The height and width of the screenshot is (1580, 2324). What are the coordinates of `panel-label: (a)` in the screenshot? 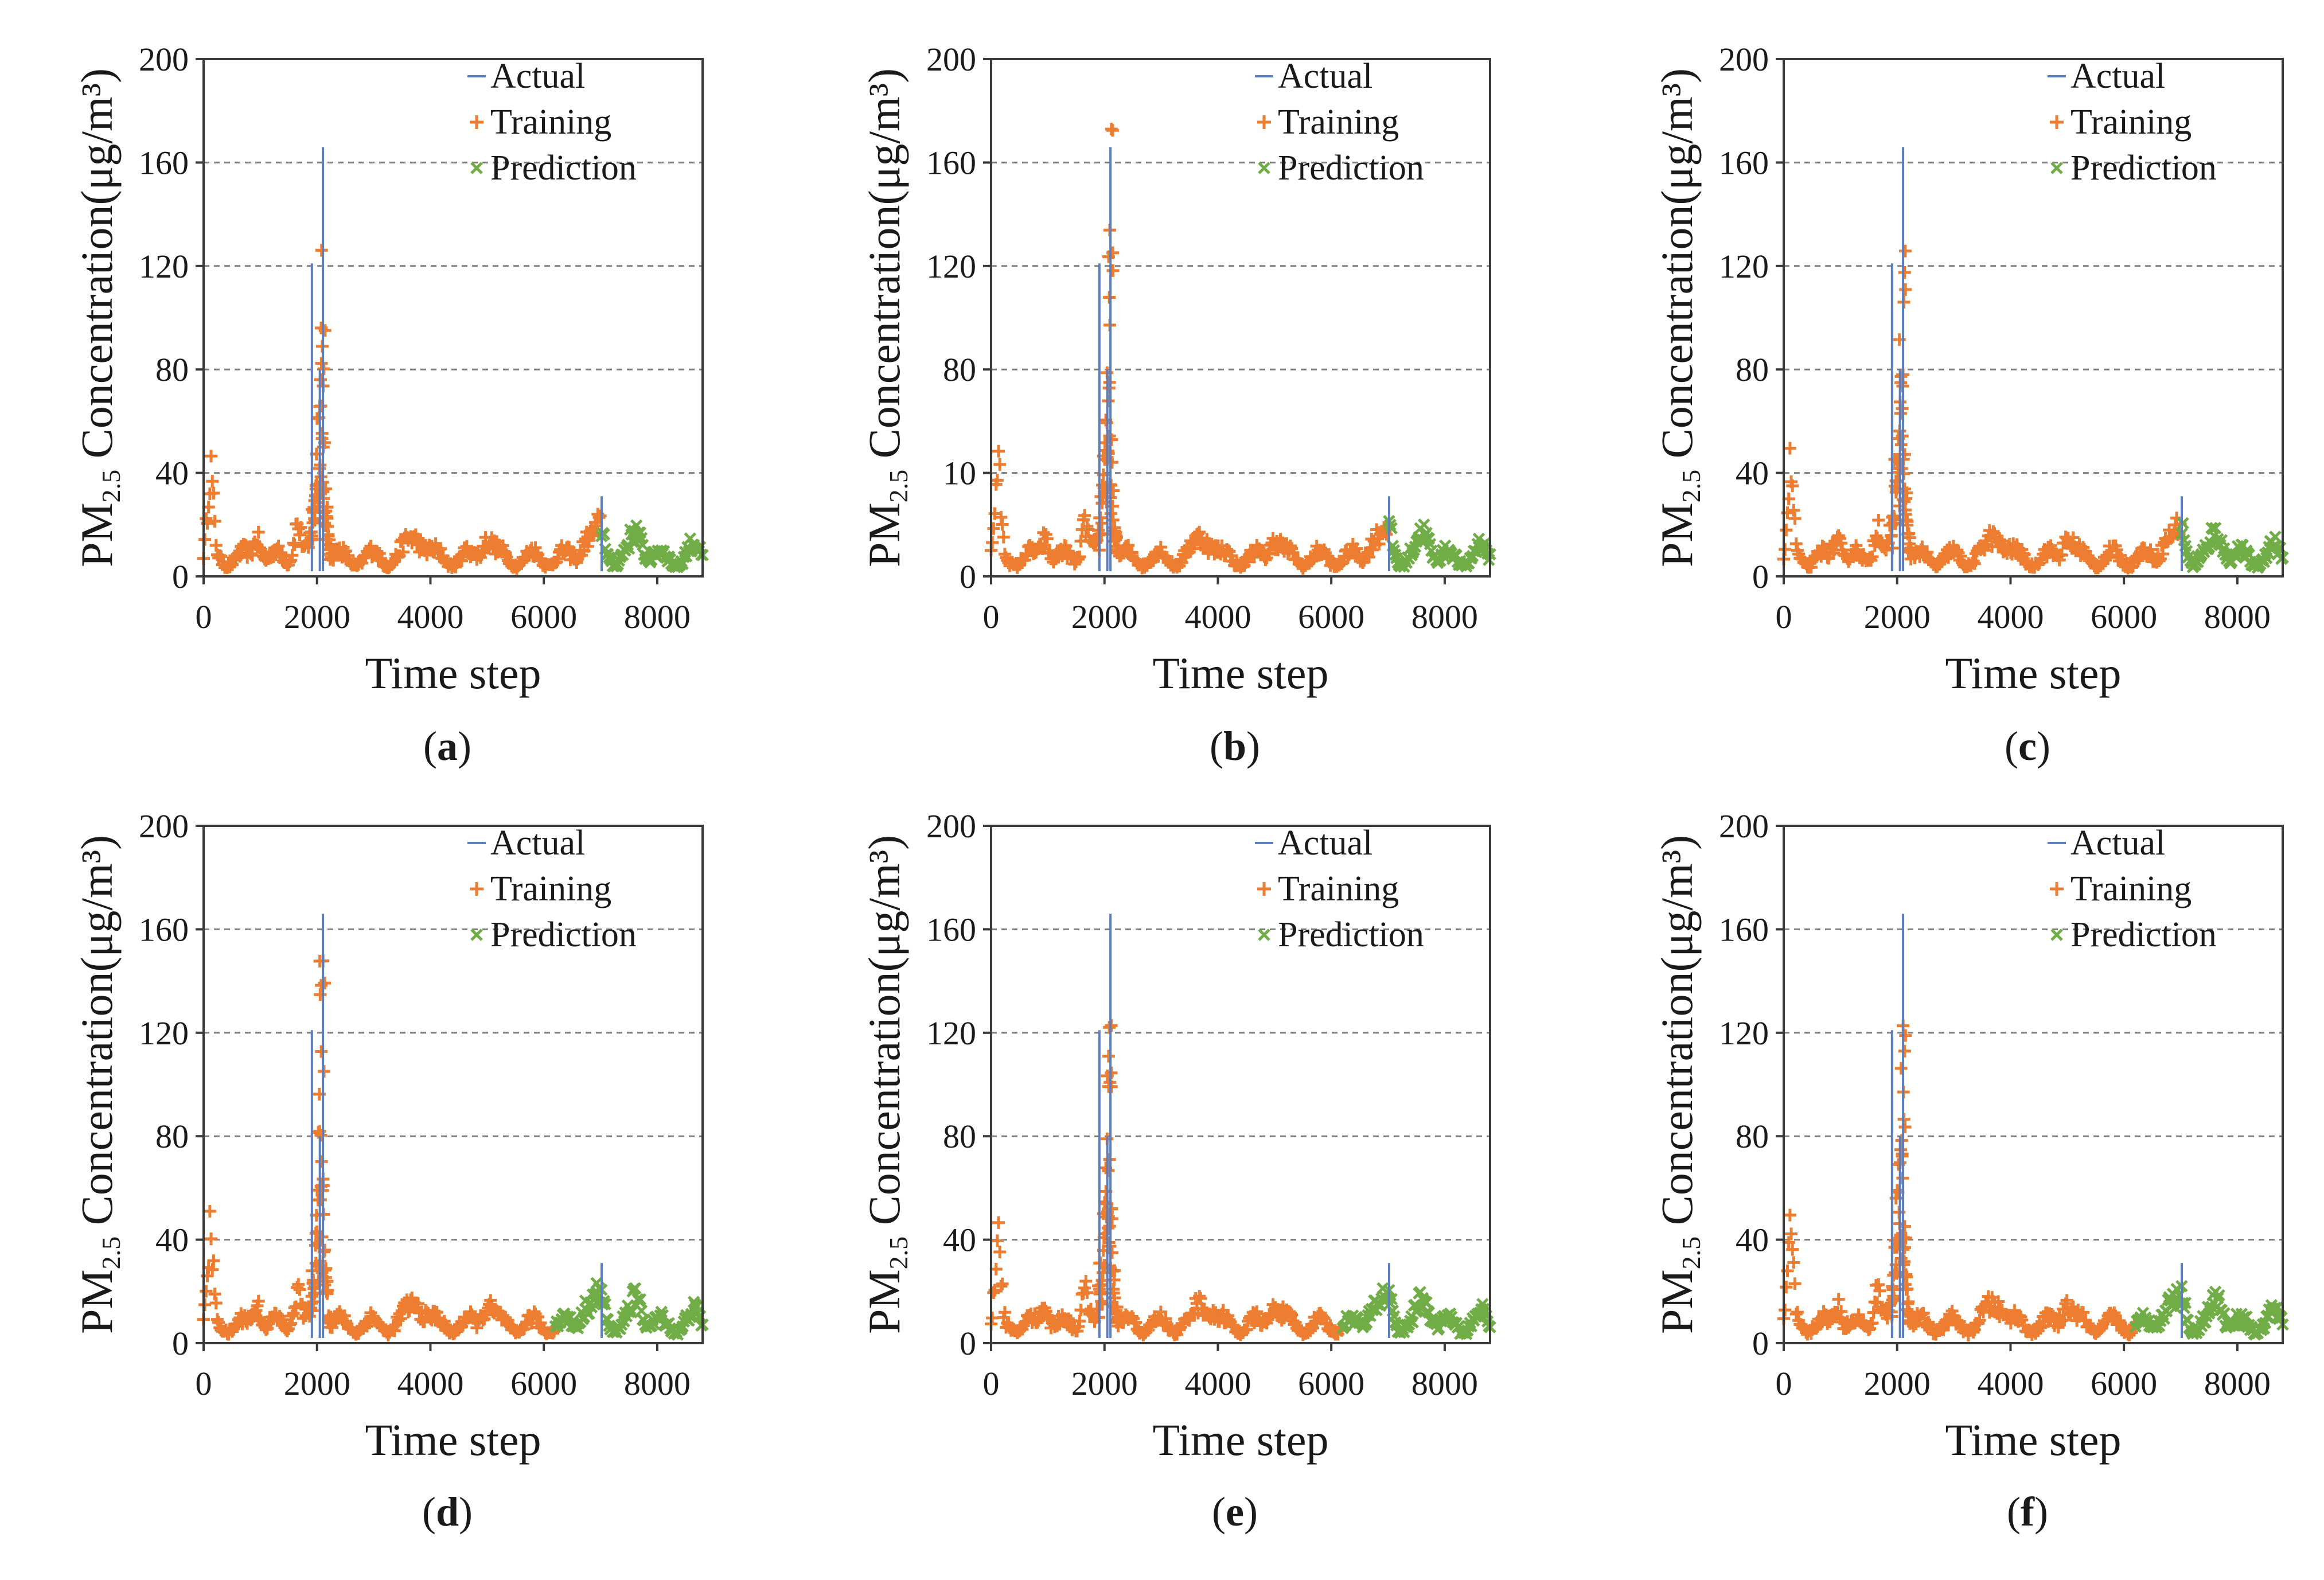 It's located at (447, 746).